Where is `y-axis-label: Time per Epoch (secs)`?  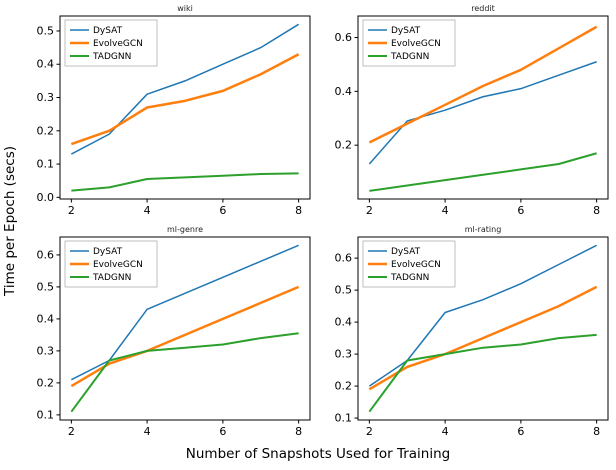 y-axis-label: Time per Epoch (secs) is located at coordinates (10, 221).